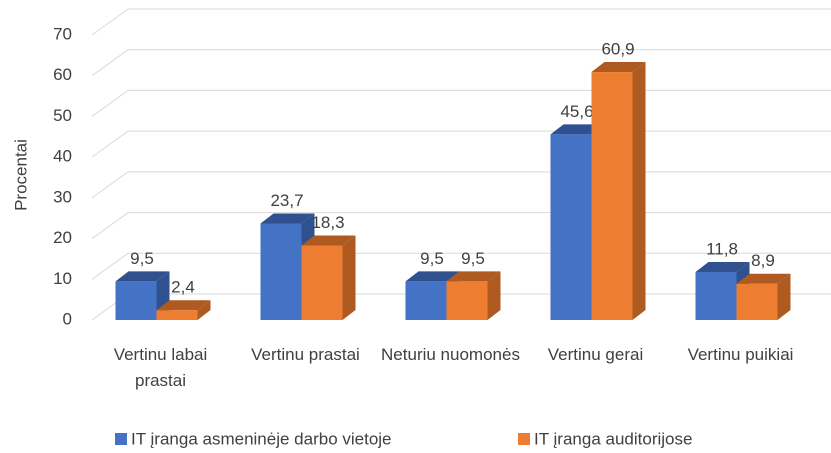 Image resolution: width=831 pixels, height=453 pixels. What do you see at coordinates (62, 237) in the screenshot?
I see `y-tick-label: 20` at bounding box center [62, 237].